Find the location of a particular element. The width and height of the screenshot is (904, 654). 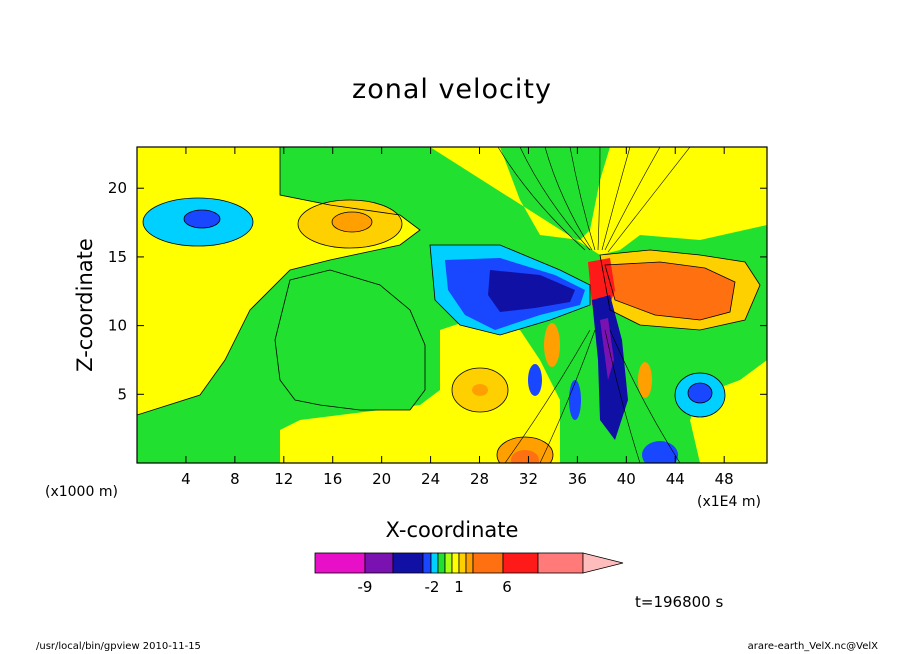

x-tick-label: 12 is located at coordinates (283, 479).